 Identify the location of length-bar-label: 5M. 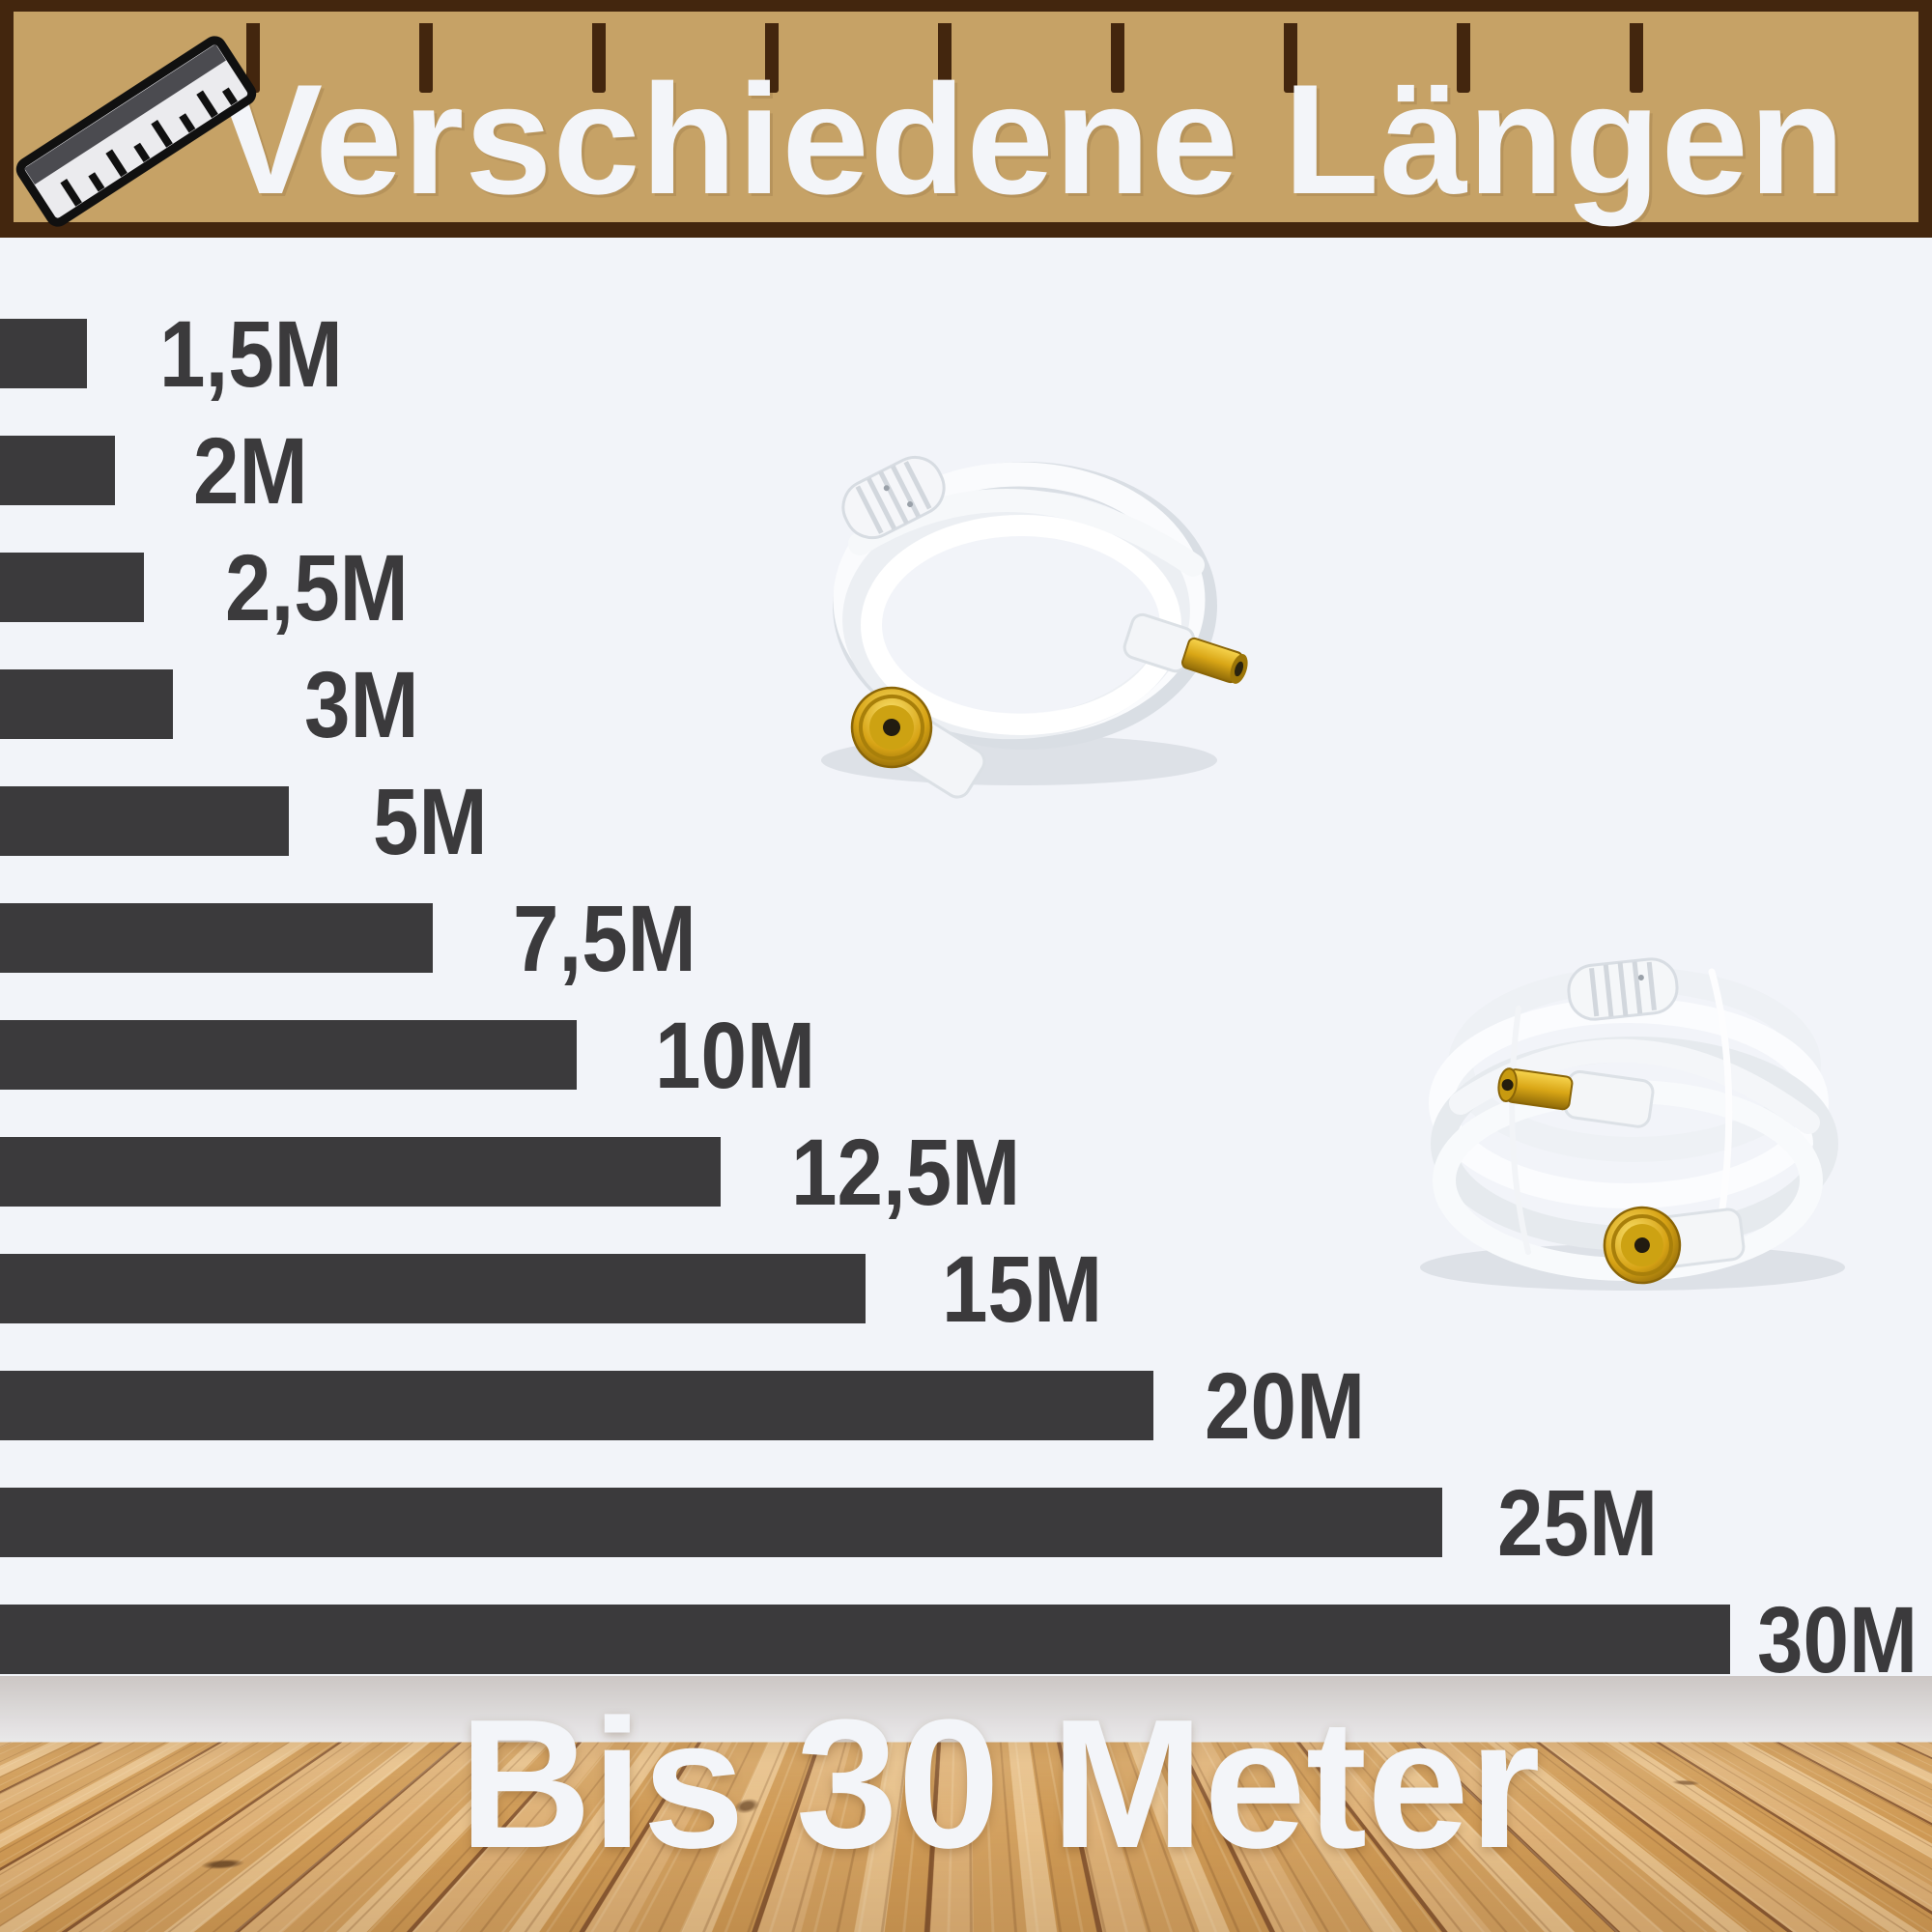
(430, 821).